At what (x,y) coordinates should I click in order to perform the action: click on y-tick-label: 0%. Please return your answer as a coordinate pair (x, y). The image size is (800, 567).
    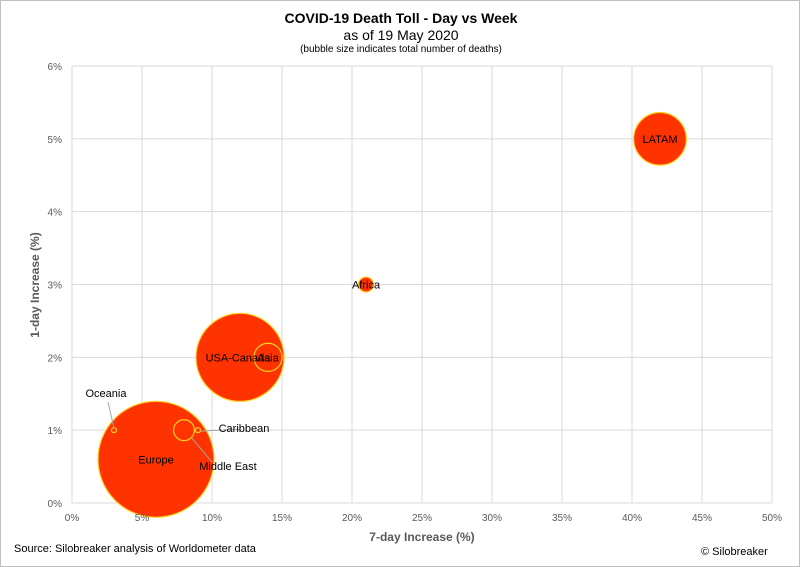
    Looking at the image, I should click on (55, 504).